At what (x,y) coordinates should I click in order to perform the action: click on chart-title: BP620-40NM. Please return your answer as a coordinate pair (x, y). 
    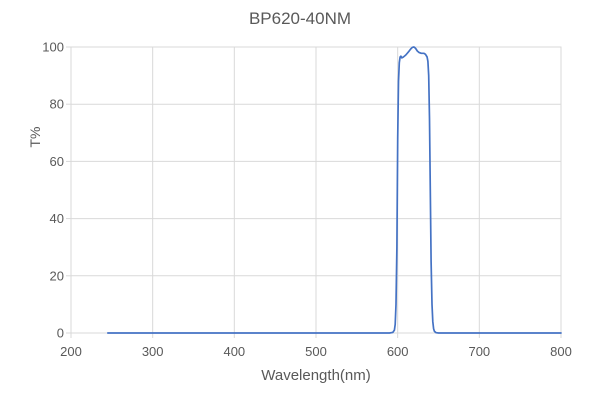
    Looking at the image, I should click on (300, 18).